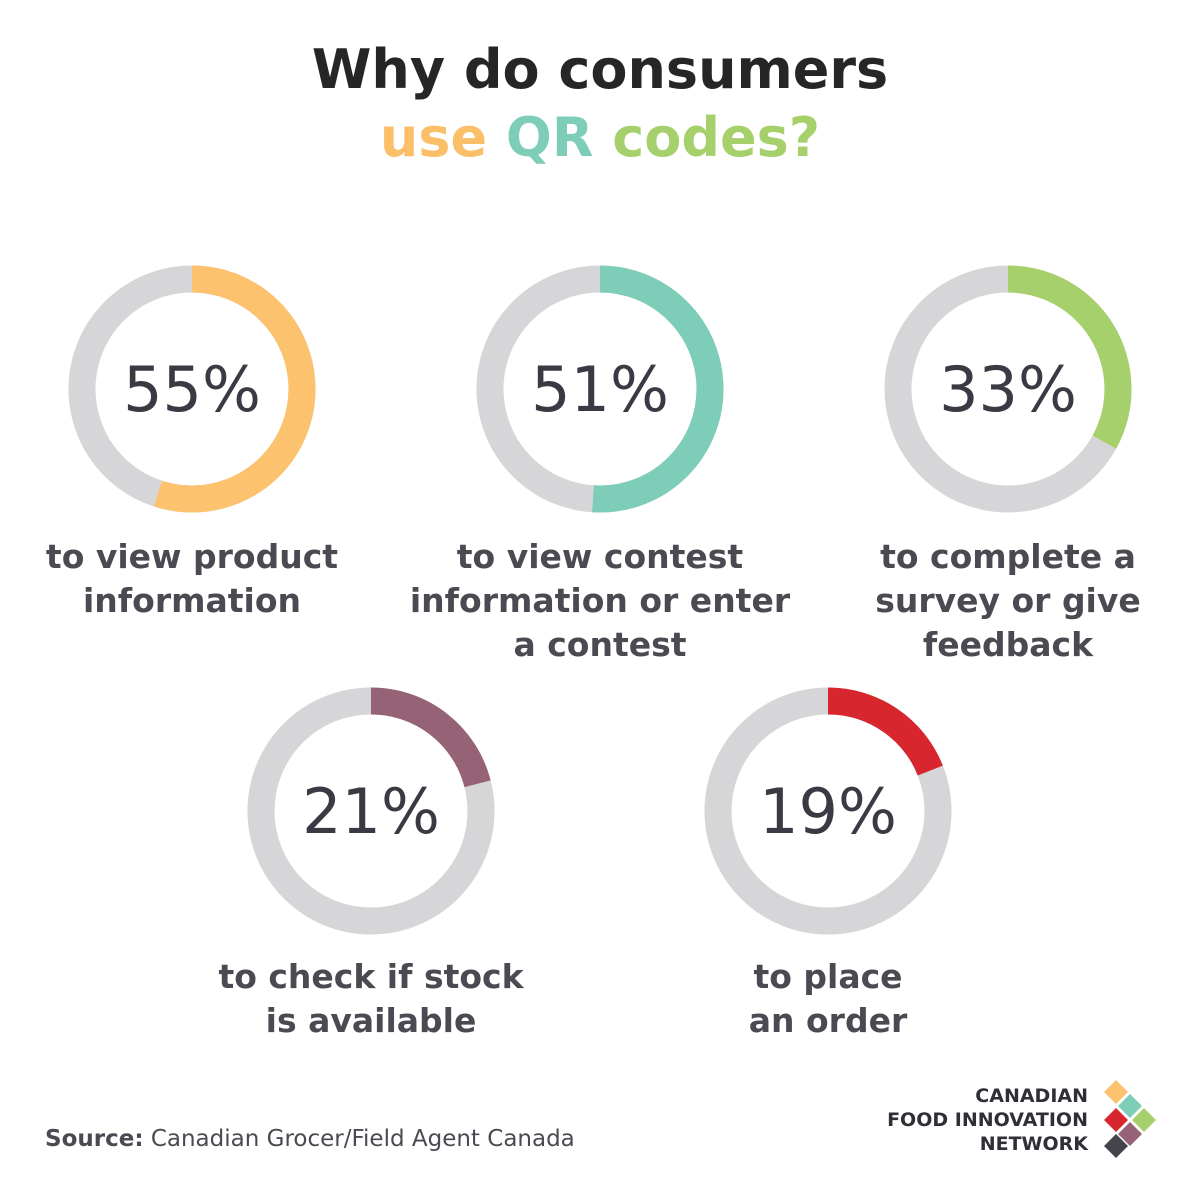 This screenshot has width=1200, height=1200. I want to click on logo-line-1: CANADIAN, so click(1031, 1096).